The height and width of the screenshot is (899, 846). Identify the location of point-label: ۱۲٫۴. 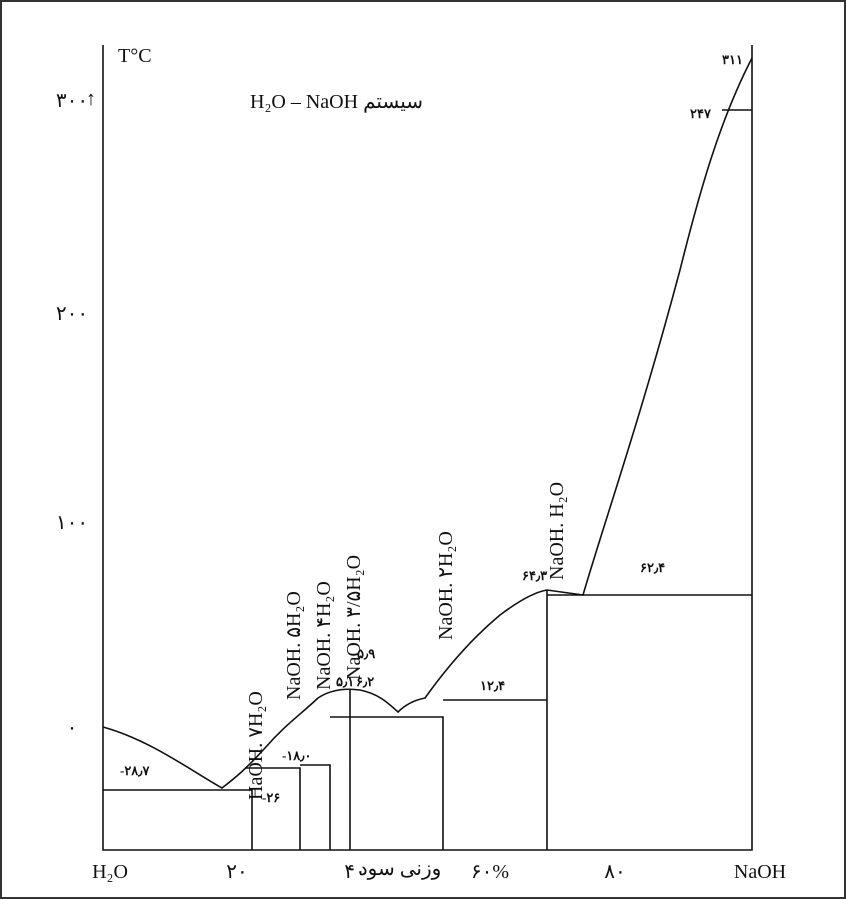
(492, 685).